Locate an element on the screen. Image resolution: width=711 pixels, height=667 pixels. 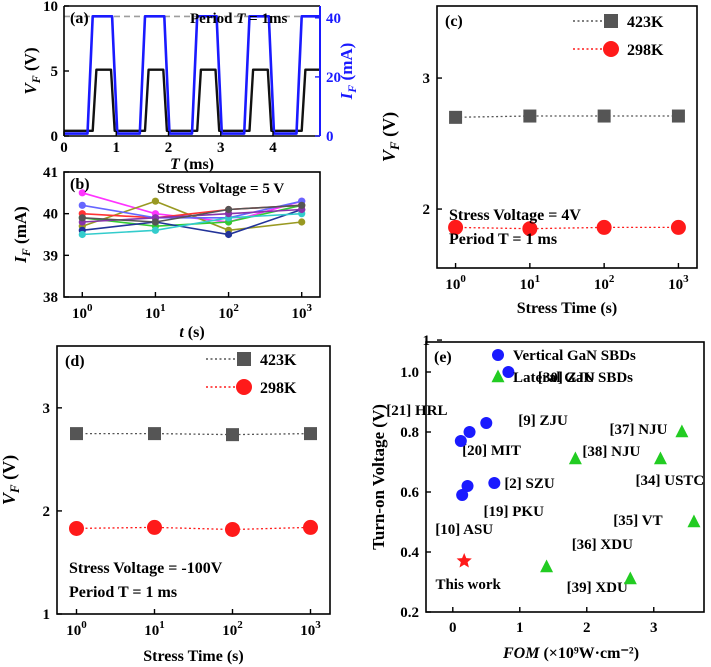
legend-label: Vertical GaN SBDs is located at coordinates (574, 356).